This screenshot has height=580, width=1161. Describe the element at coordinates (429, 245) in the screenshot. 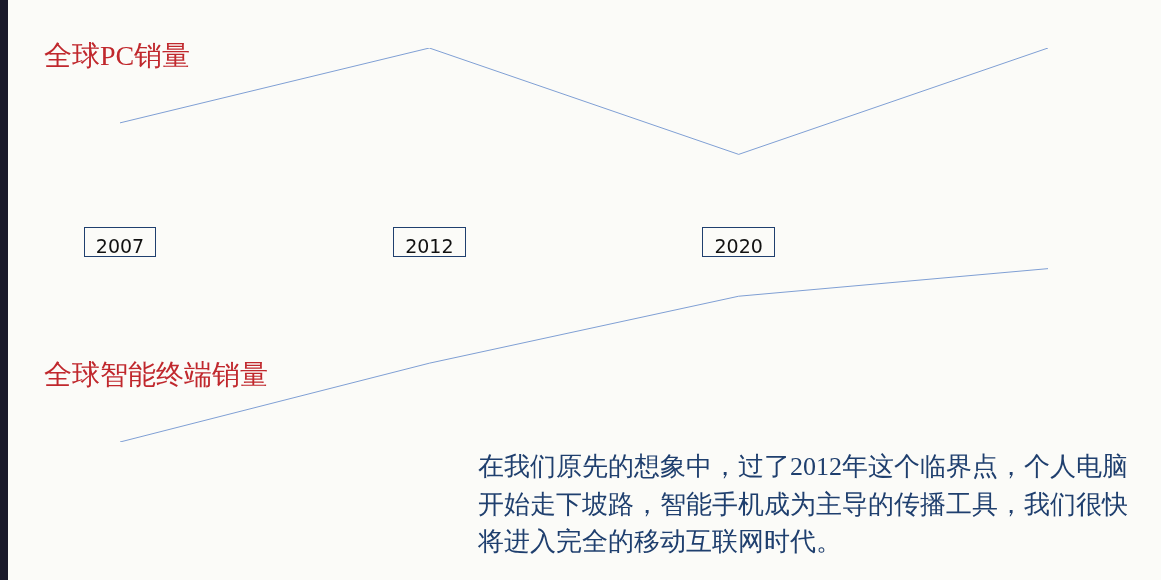

I see `x-tick-label: 2012` at that location.